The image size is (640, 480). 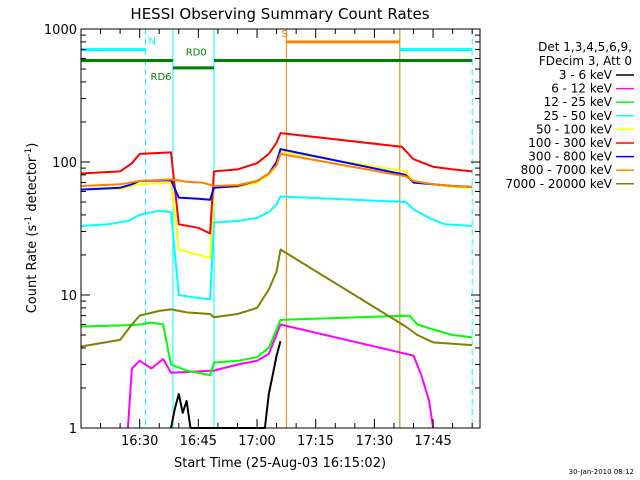 I want to click on legend-label-4: 50 - 100 keV, so click(x=574, y=129).